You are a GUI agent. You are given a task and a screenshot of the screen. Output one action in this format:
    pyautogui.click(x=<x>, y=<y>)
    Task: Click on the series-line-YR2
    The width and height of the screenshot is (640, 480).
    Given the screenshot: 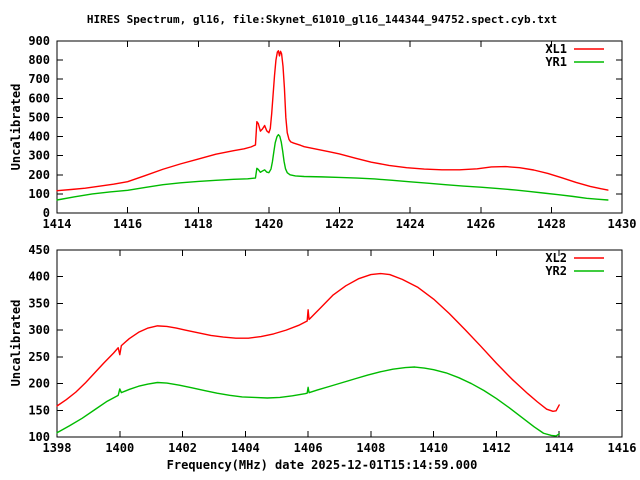 What is the action you would take?
    pyautogui.click(x=308, y=401)
    